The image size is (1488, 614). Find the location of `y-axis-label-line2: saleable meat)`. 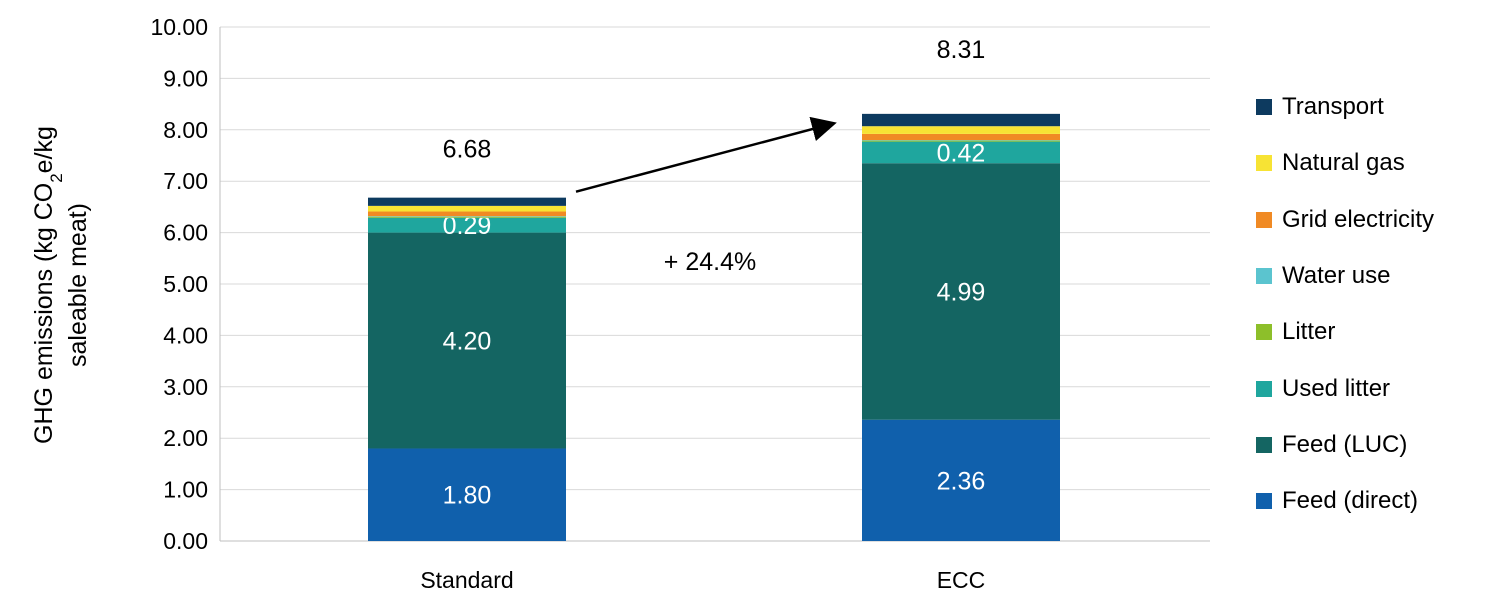

y-axis-label-line2: saleable meat) is located at coordinates (78, 285).